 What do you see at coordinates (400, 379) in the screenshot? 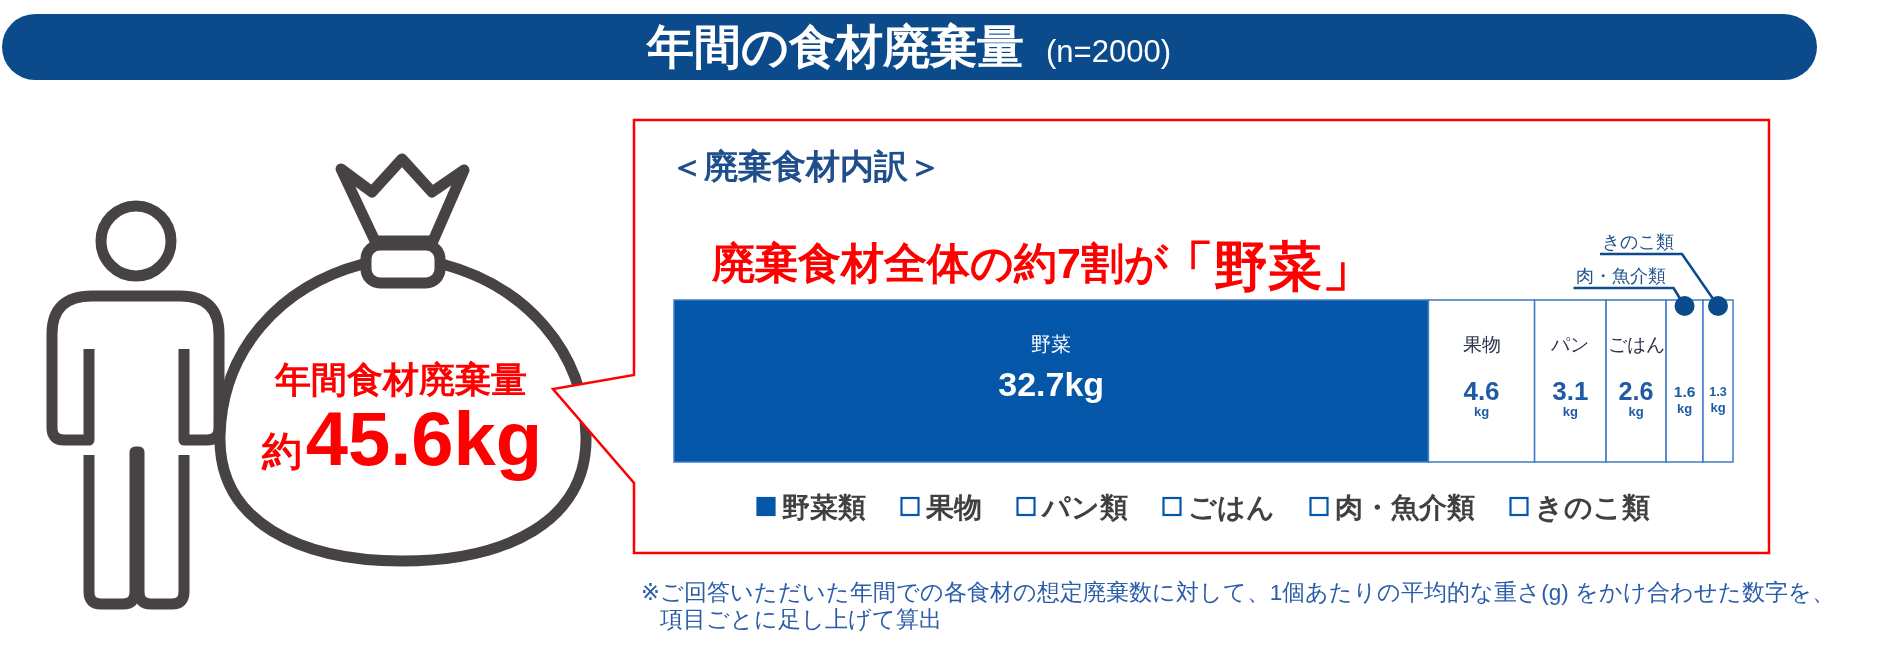
I see `text: 年間食材廃棄量` at bounding box center [400, 379].